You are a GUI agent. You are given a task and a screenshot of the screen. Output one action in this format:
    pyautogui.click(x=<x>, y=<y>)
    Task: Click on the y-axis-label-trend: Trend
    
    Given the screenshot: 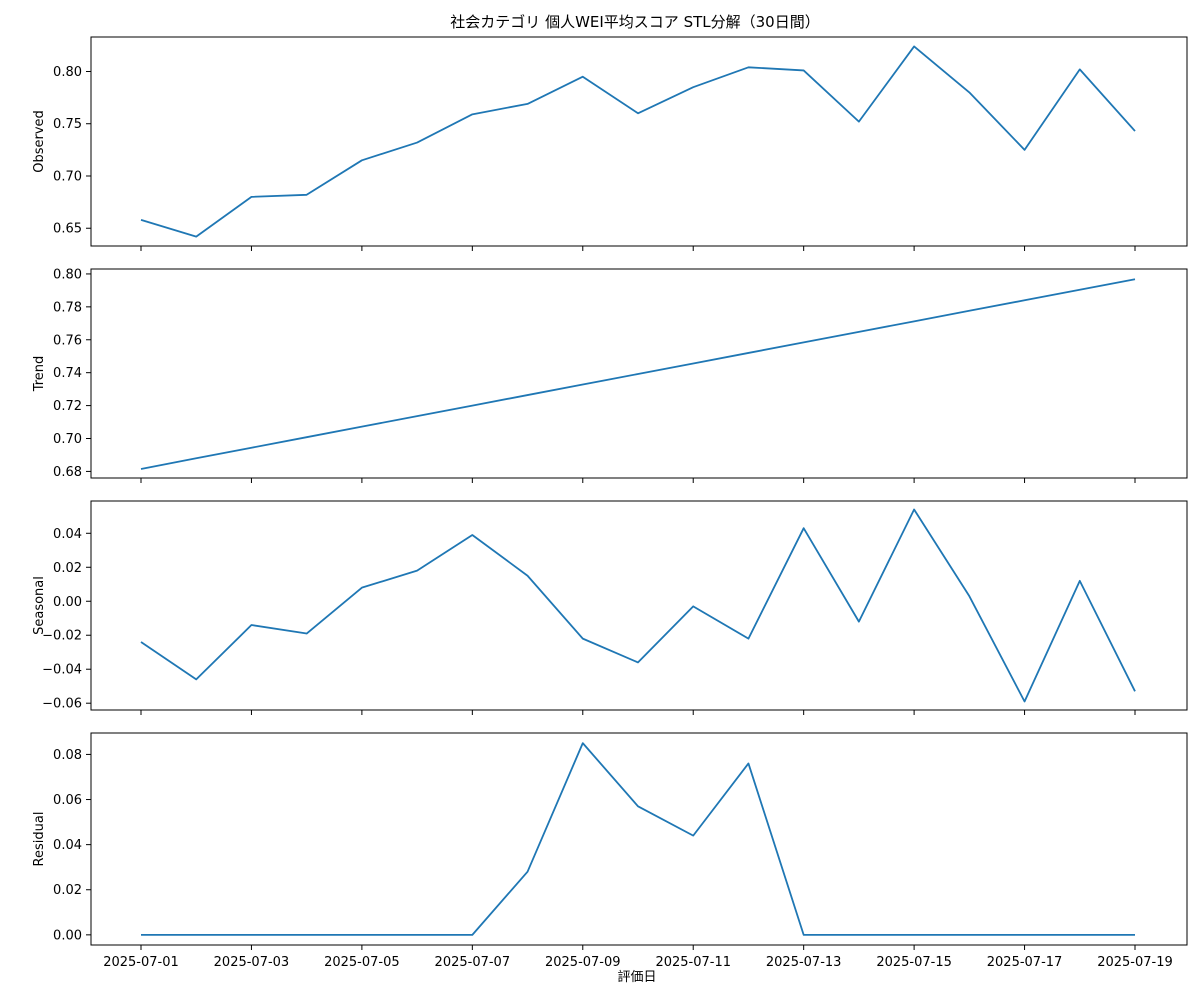 What is the action you would take?
    pyautogui.click(x=39, y=374)
    